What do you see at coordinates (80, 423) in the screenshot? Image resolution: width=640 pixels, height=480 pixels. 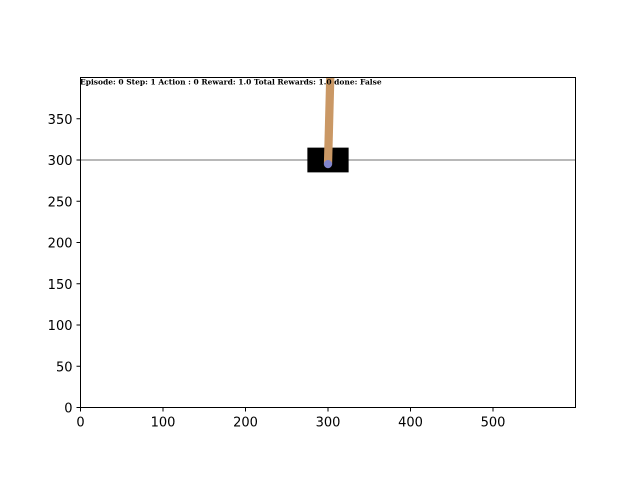 I see `x-tick-label: 0` at bounding box center [80, 423].